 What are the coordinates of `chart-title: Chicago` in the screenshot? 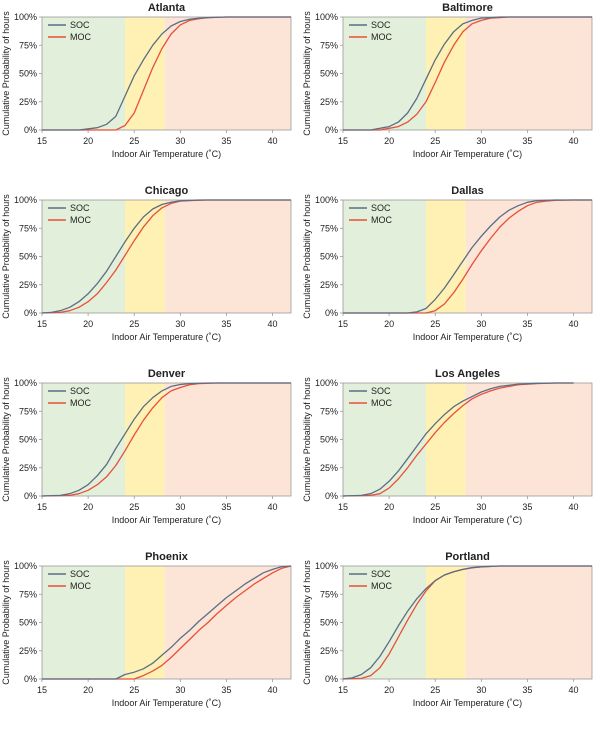 It's located at (167, 191).